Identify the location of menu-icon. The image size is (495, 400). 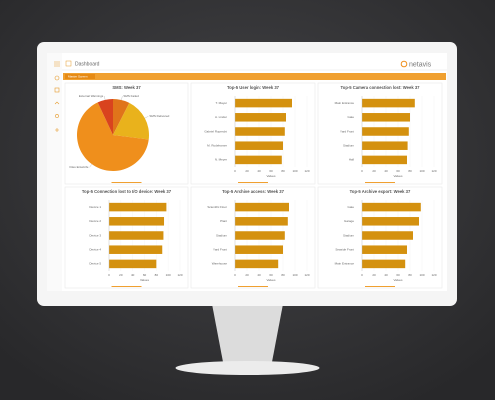
(57, 64).